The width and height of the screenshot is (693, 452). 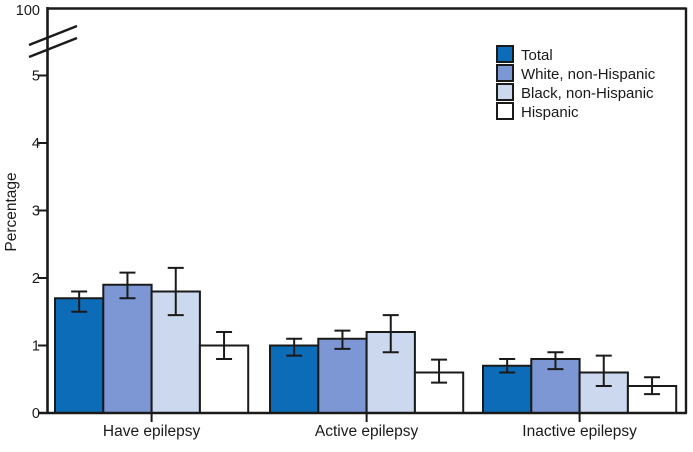 What do you see at coordinates (36, 212) in the screenshot?
I see `y-tick-label-3: 3` at bounding box center [36, 212].